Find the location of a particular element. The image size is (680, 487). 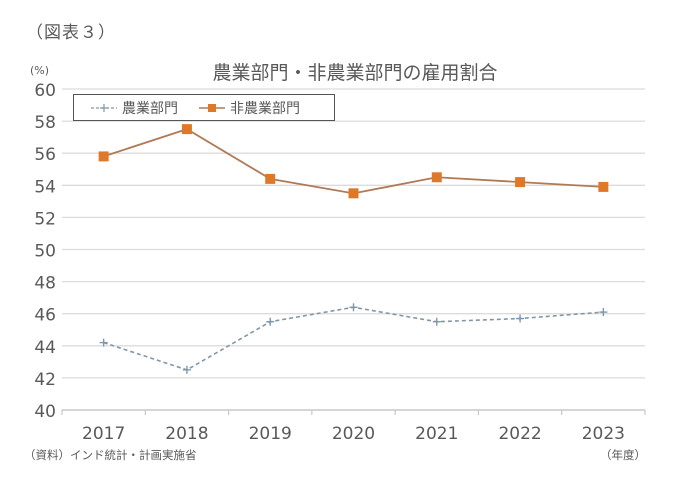

x-tick-label: 2020 is located at coordinates (353, 434).